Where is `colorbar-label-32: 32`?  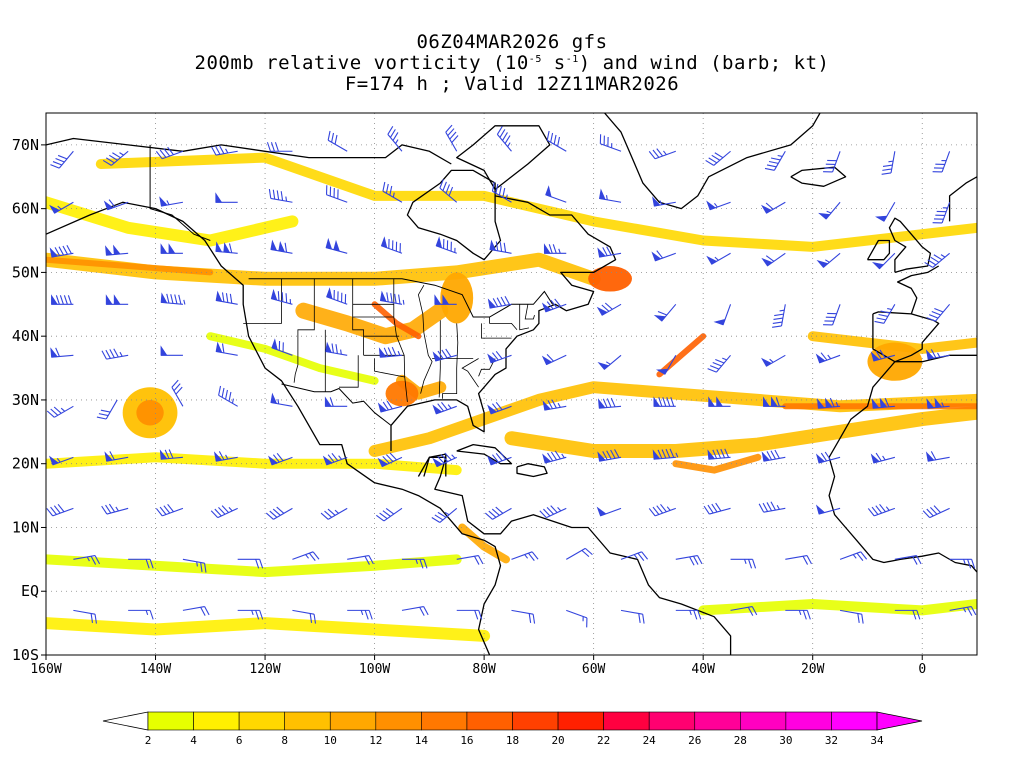 colorbar-label-32: 32 is located at coordinates (831, 740).